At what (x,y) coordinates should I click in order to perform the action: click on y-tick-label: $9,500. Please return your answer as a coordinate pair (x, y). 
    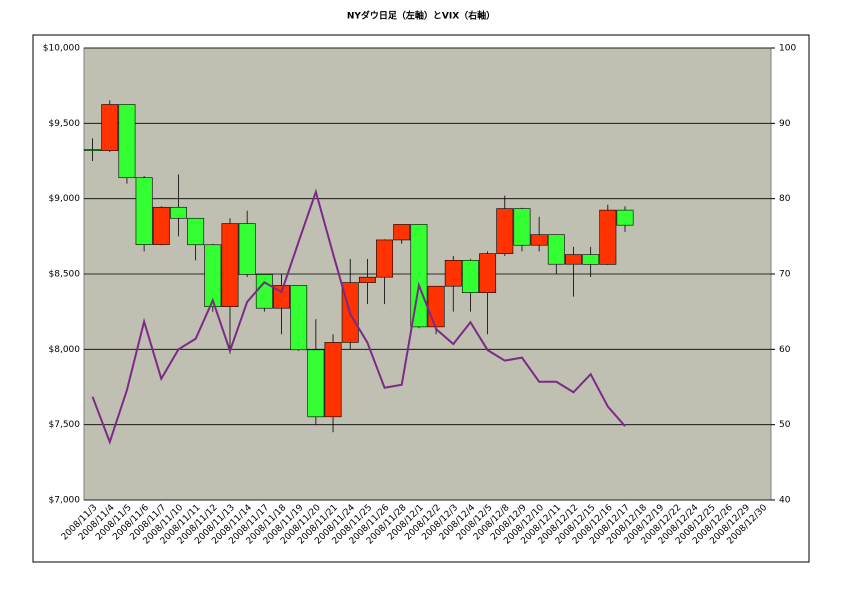
    Looking at the image, I should click on (65, 124).